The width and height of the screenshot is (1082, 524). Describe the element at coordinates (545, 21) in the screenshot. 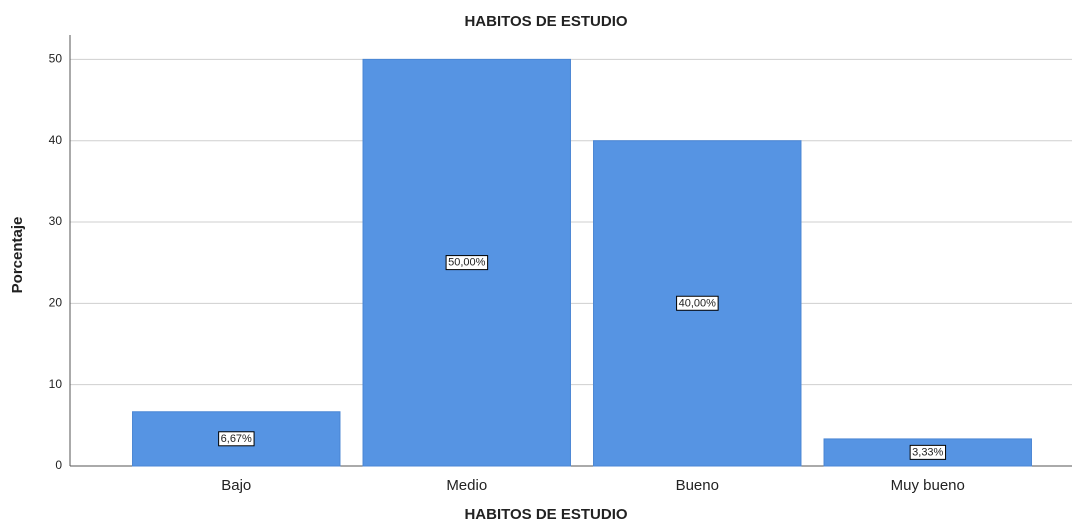

I see `chart-title: HABITOS DE ESTUDIO` at that location.